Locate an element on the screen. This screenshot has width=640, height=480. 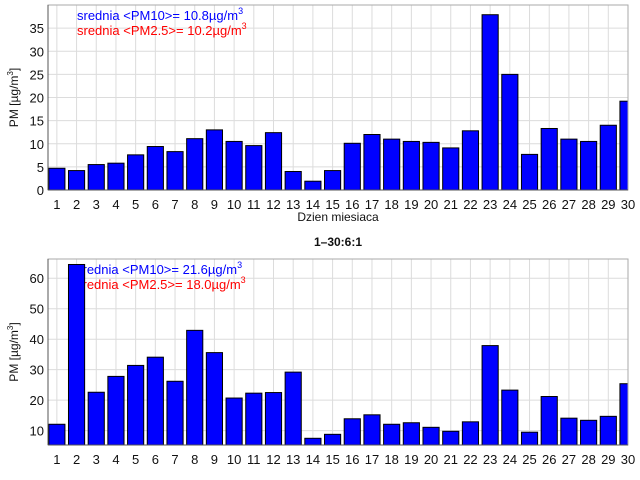
y-tick-label: 30 is located at coordinates (37, 370).